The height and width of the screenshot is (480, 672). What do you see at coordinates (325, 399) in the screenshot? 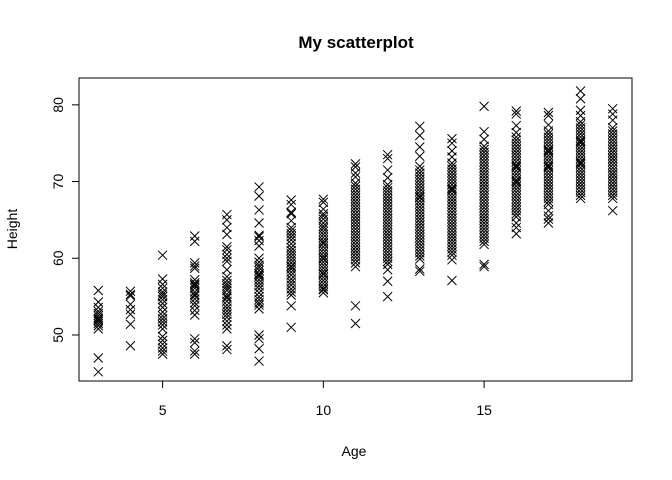
I see `x-axis: 5 10 15` at bounding box center [325, 399].